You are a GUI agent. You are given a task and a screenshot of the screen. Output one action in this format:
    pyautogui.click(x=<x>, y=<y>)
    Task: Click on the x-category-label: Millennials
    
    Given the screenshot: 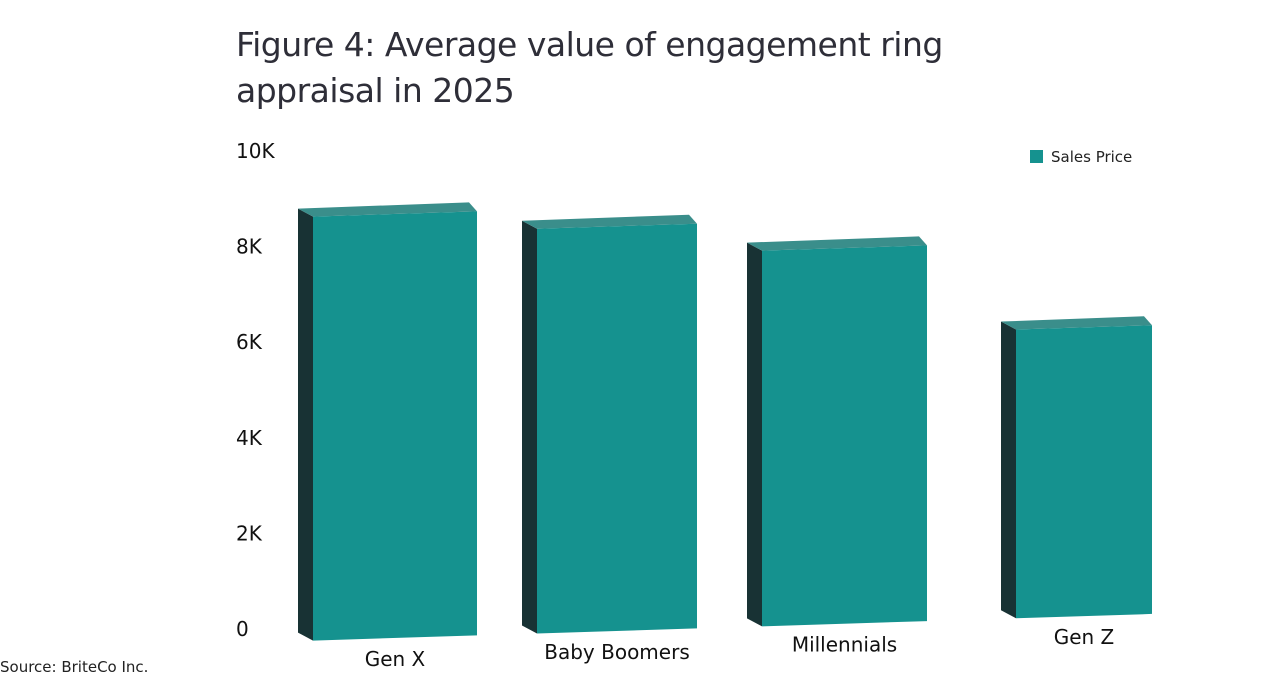 What is the action you would take?
    pyautogui.click(x=844, y=645)
    